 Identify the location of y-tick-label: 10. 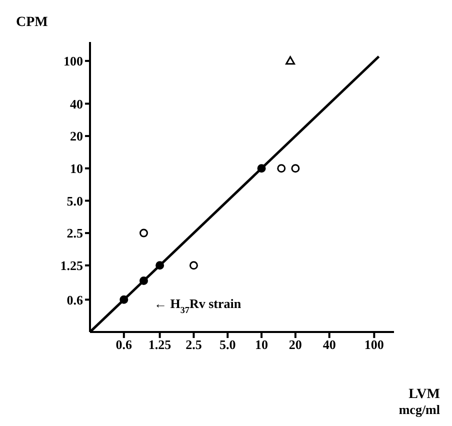
(76, 168).